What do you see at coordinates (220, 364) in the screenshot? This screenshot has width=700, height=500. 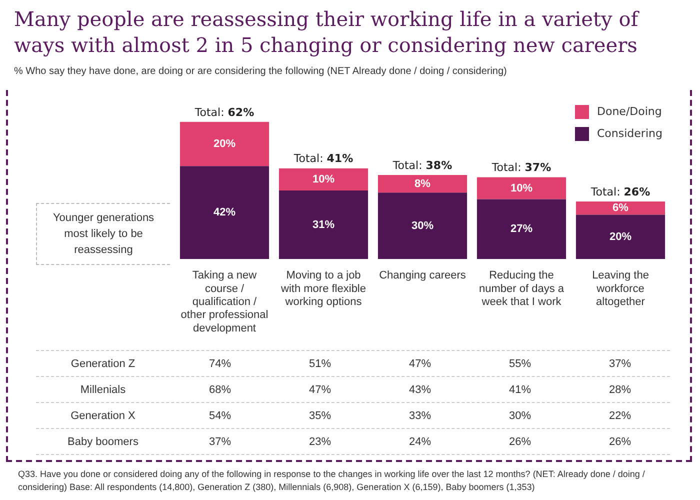 I see `data-label: 74%` at bounding box center [220, 364].